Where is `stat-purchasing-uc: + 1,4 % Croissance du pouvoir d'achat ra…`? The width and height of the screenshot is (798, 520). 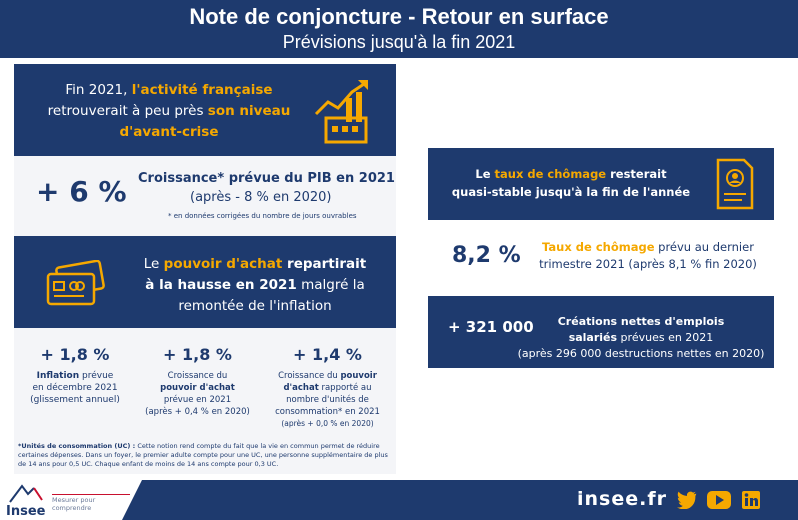 stat-purchasing-uc: + 1,4 % Croissance du pouvoir d'achat ra… is located at coordinates (327, 386).